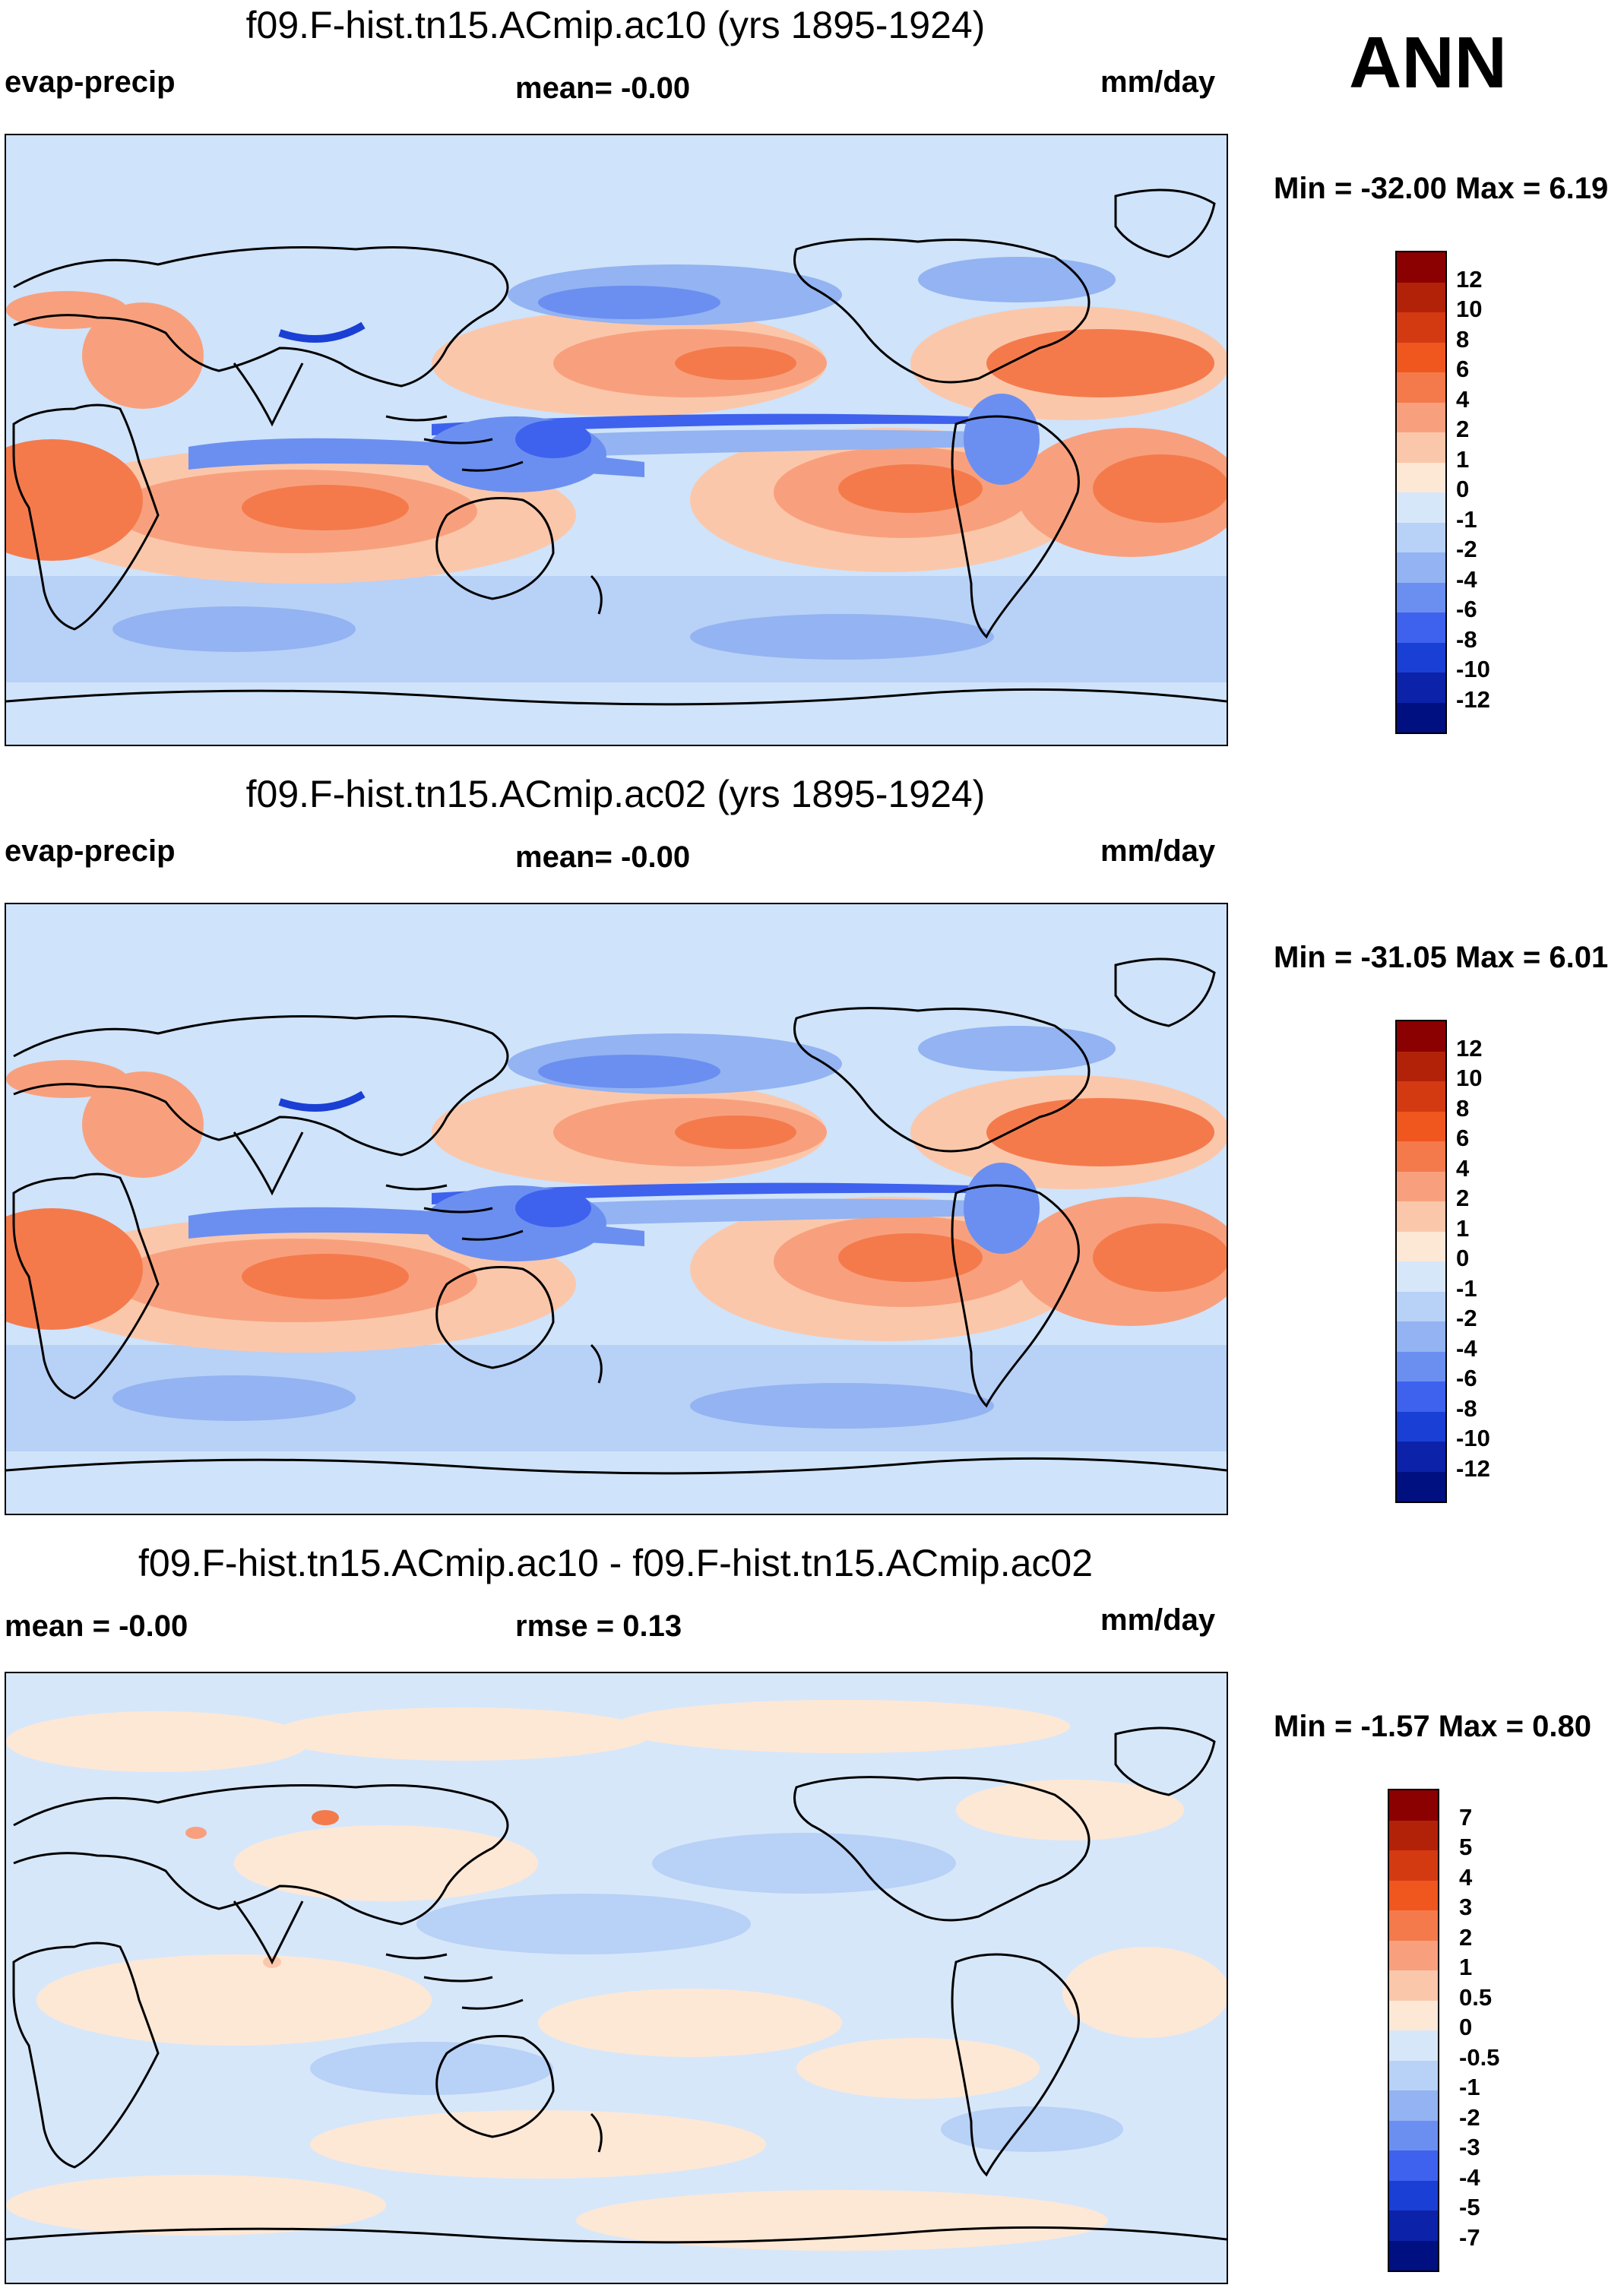 Image resolution: width=1624 pixels, height=2288 pixels. What do you see at coordinates (1479, 2057) in the screenshot?
I see `panel3-cb-label: -0.5` at bounding box center [1479, 2057].